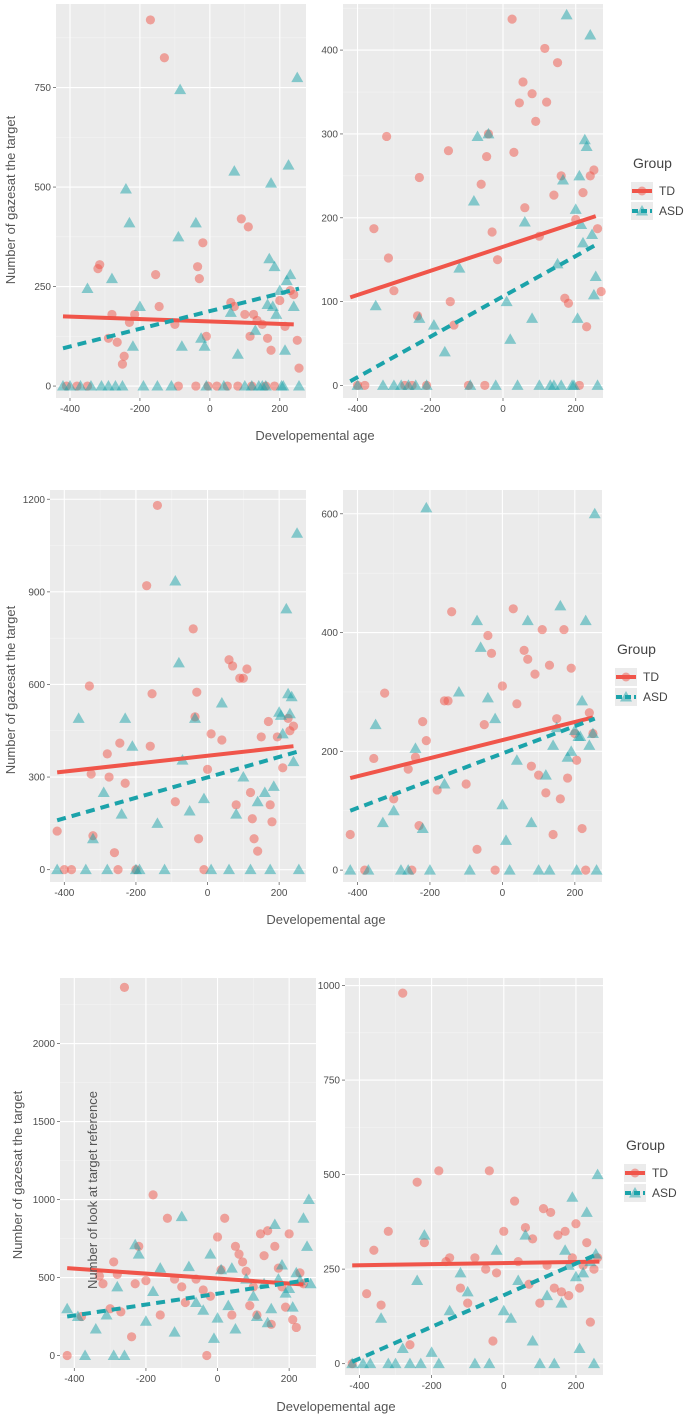 Image resolution: width=688 pixels, height=1420 pixels. I want to click on x-axis-title: Developemental age, so click(335, 1406).